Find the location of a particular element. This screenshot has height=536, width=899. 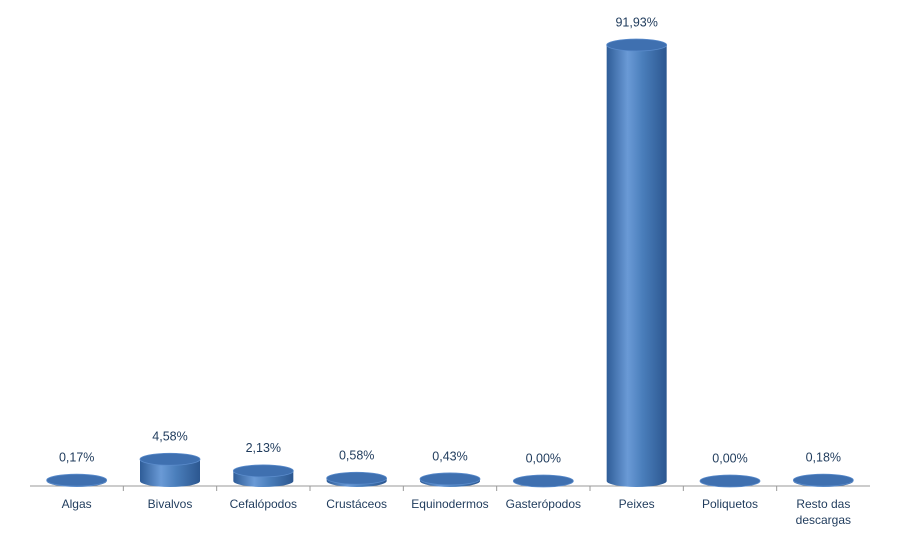

x-tick-label: Peixes is located at coordinates (636, 504).